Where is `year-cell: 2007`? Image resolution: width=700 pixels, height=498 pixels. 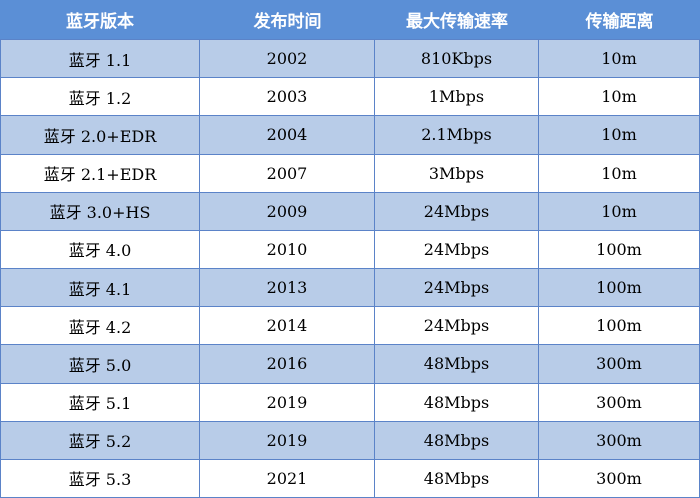
year-cell: 2007 is located at coordinates (287, 173).